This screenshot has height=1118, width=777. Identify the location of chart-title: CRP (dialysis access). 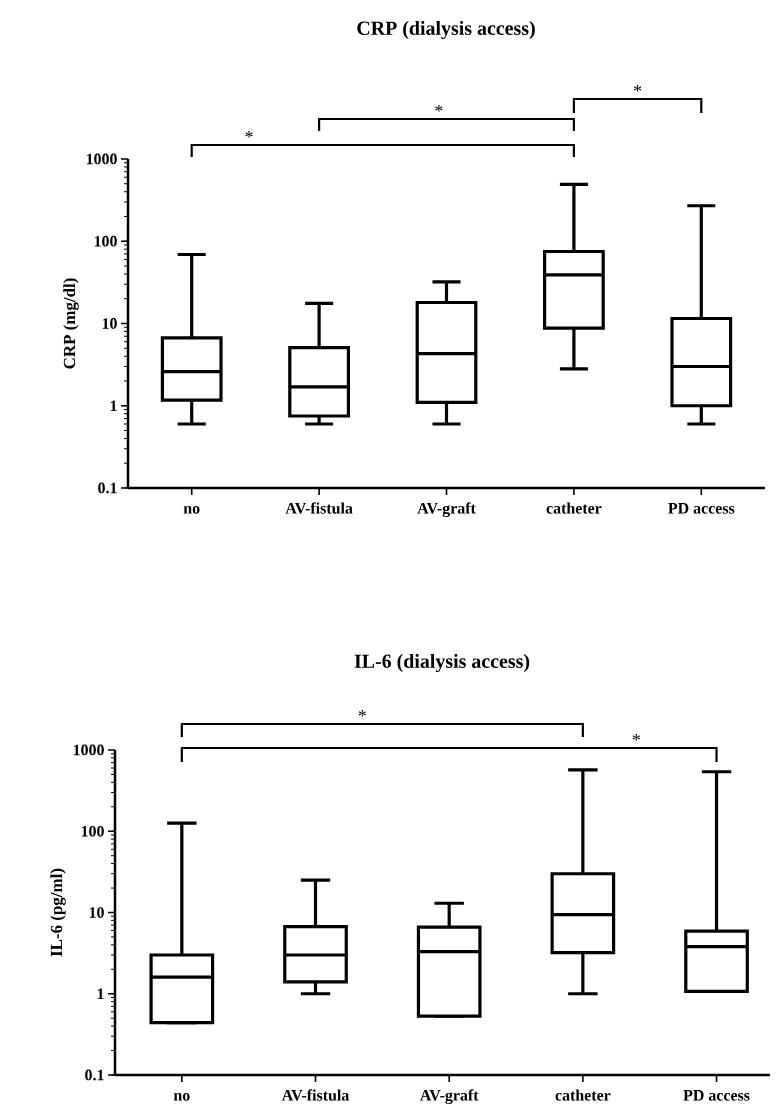
(446, 30).